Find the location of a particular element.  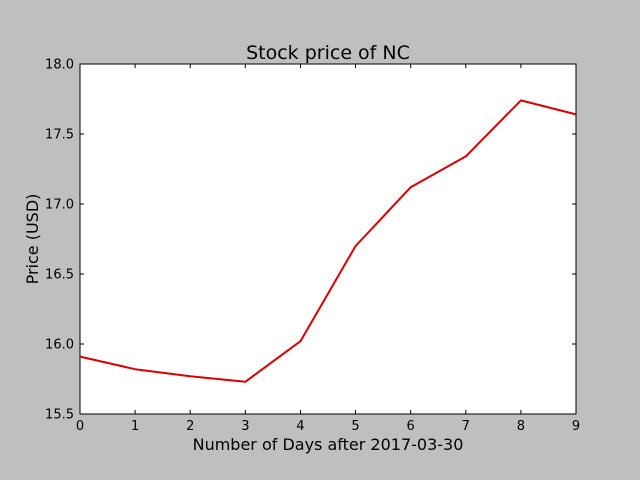

y-tick-label: 17.0 is located at coordinates (59, 205).